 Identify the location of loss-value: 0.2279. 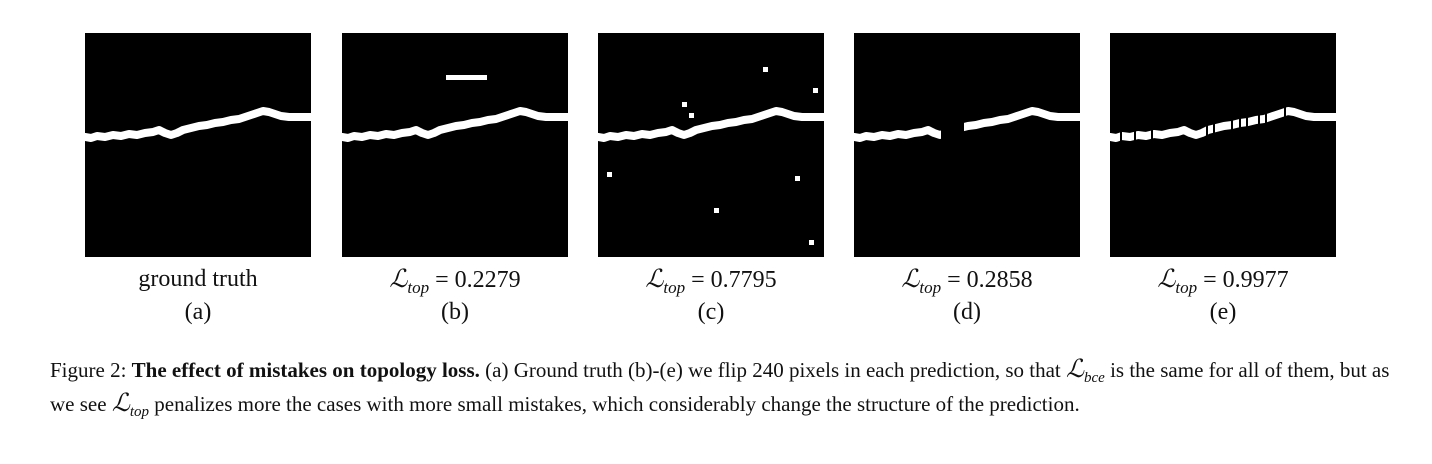
(487, 280).